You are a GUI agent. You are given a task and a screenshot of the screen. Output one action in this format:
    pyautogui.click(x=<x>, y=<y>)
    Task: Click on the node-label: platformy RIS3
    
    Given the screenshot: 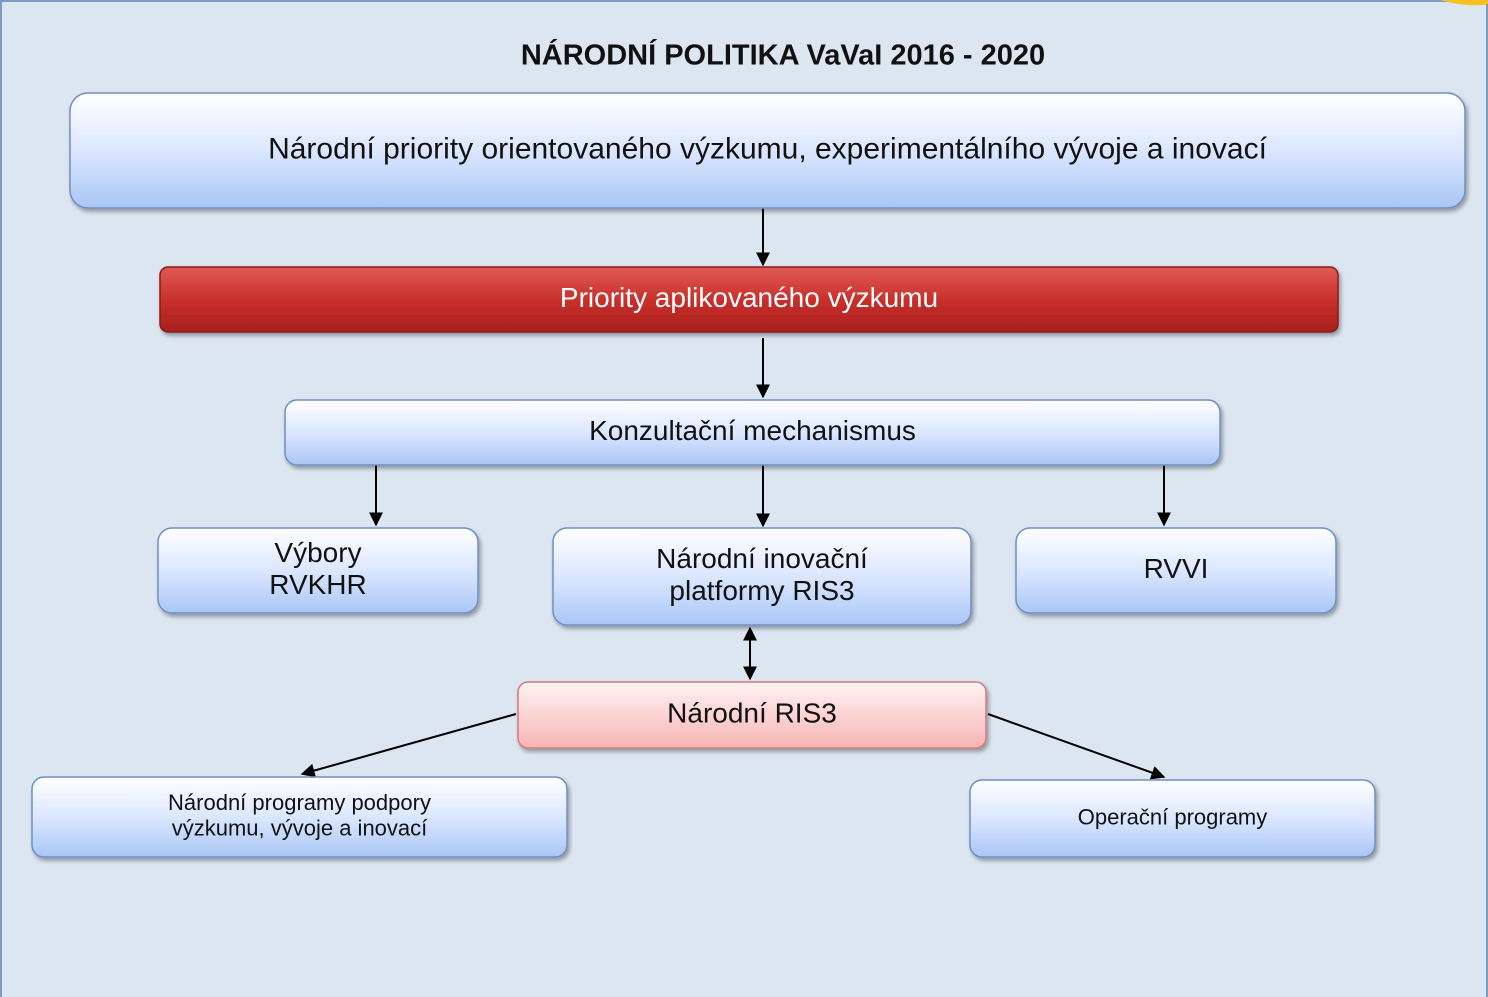 What is the action you would take?
    pyautogui.click(x=761, y=590)
    